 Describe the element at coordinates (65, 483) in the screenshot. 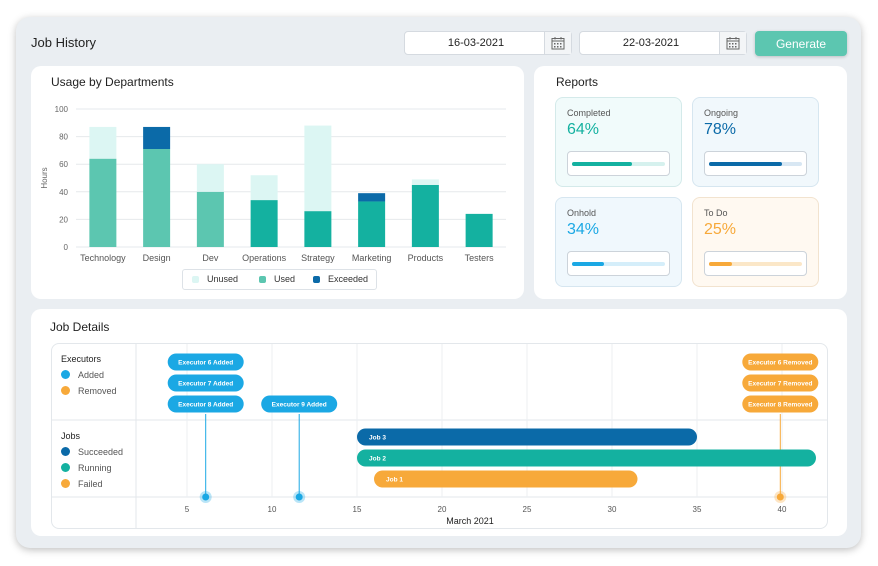

I see `dot-failed-icon` at that location.